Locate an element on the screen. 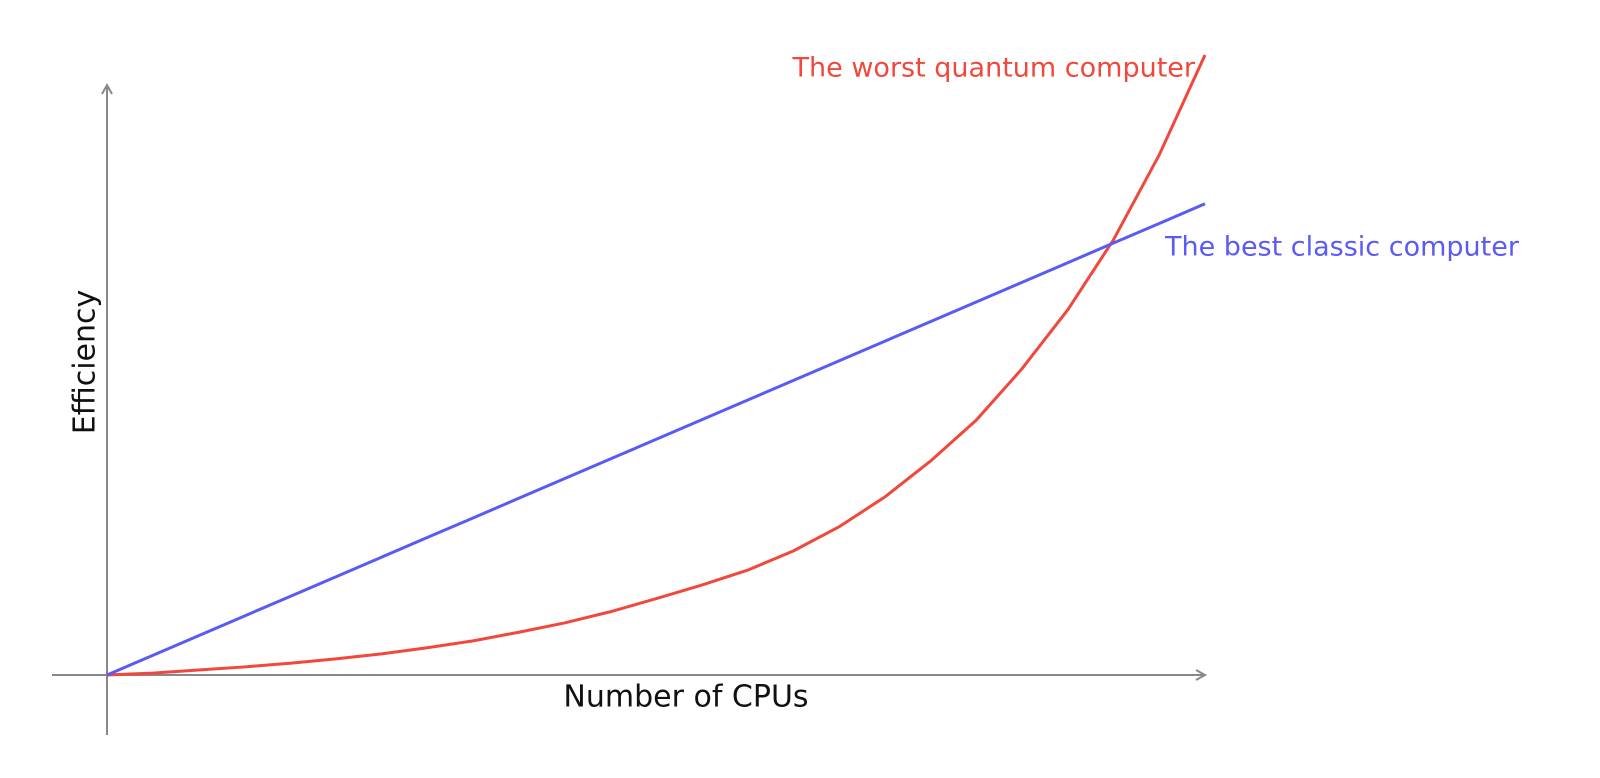 Image resolution: width=1600 pixels, height=778 pixels. series-label: The best classic computer is located at coordinates (1342, 246).